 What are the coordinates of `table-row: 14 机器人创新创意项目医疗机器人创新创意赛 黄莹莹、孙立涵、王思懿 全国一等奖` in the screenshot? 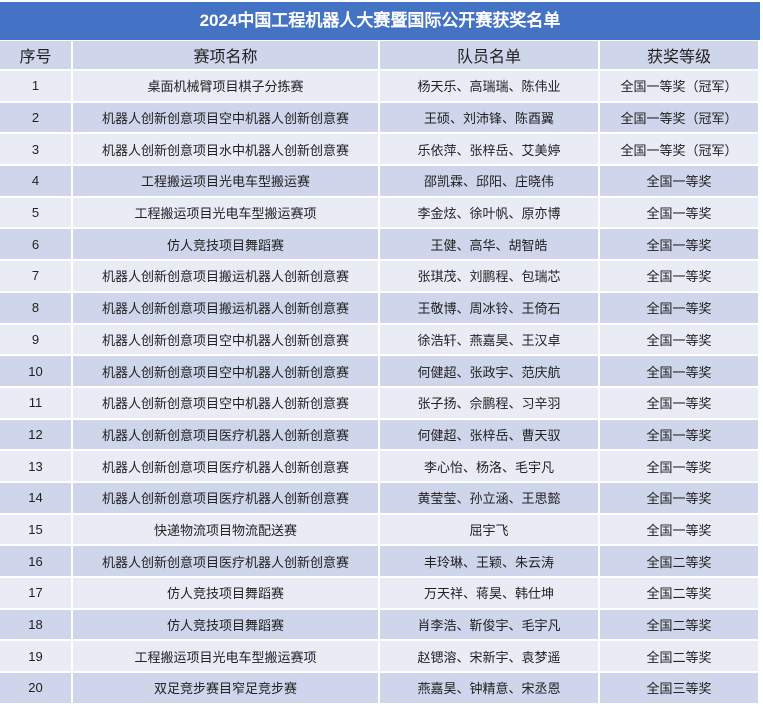 It's located at (380, 498).